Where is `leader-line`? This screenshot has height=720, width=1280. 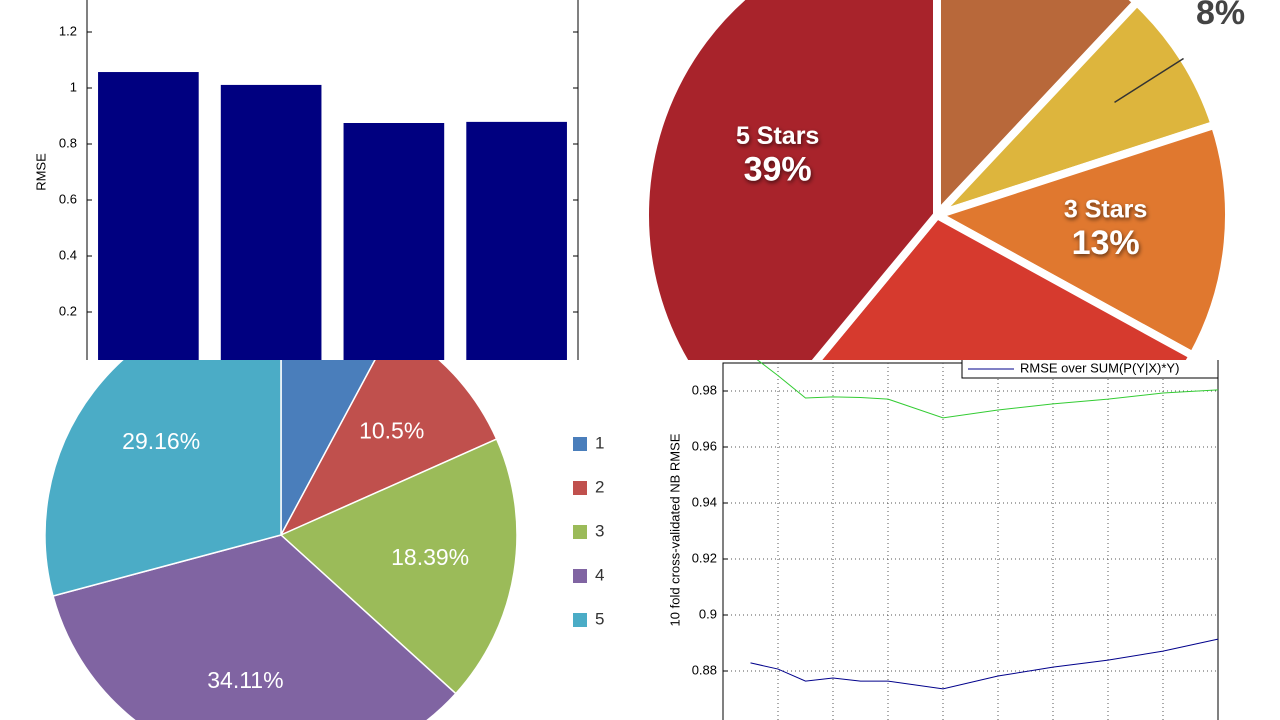
leader-line is located at coordinates (1149, 80).